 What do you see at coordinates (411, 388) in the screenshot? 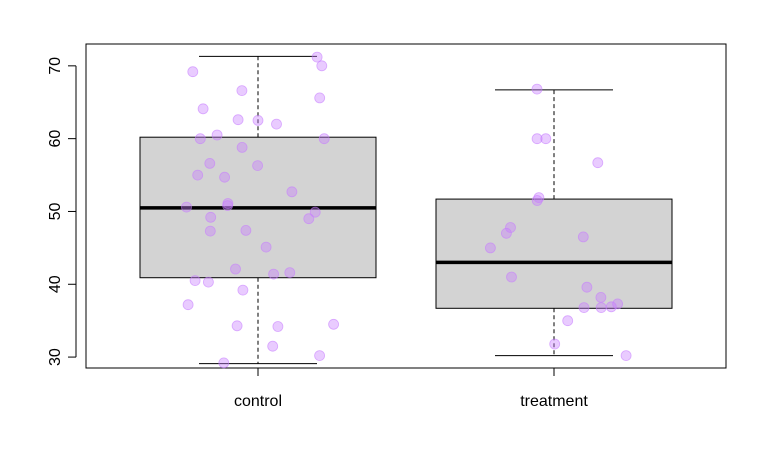
I see `x-axis: control treatment` at bounding box center [411, 388].